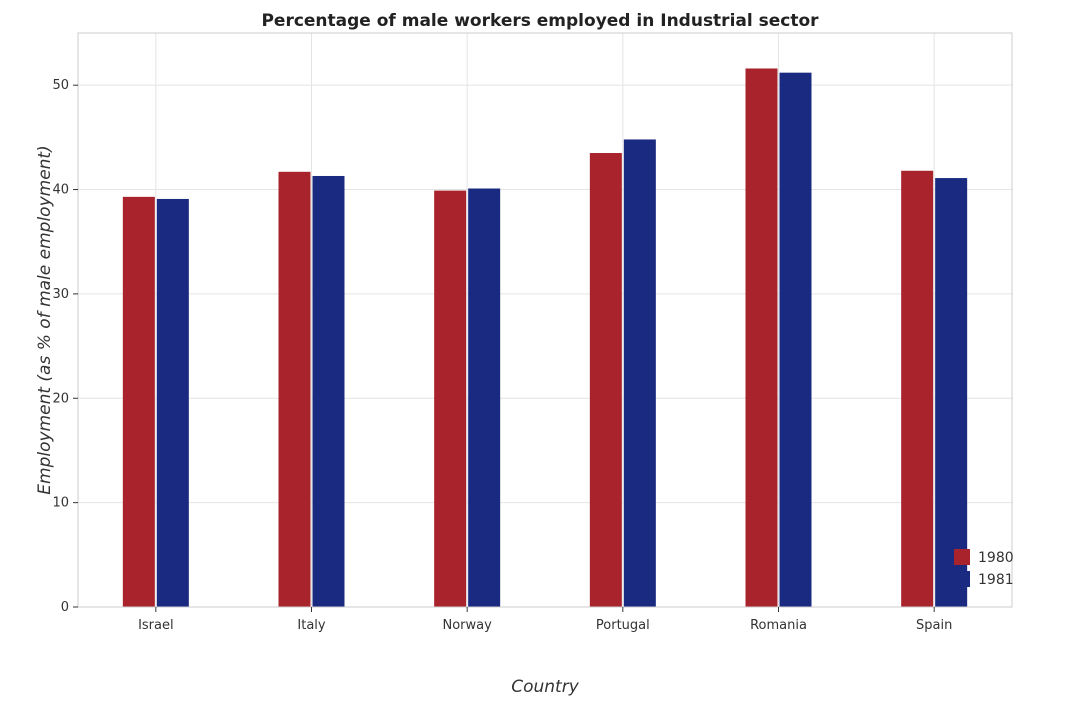 This screenshot has width=1084, height=704. What do you see at coordinates (468, 625) in the screenshot?
I see `x-tick-label-norway: Norway` at bounding box center [468, 625].